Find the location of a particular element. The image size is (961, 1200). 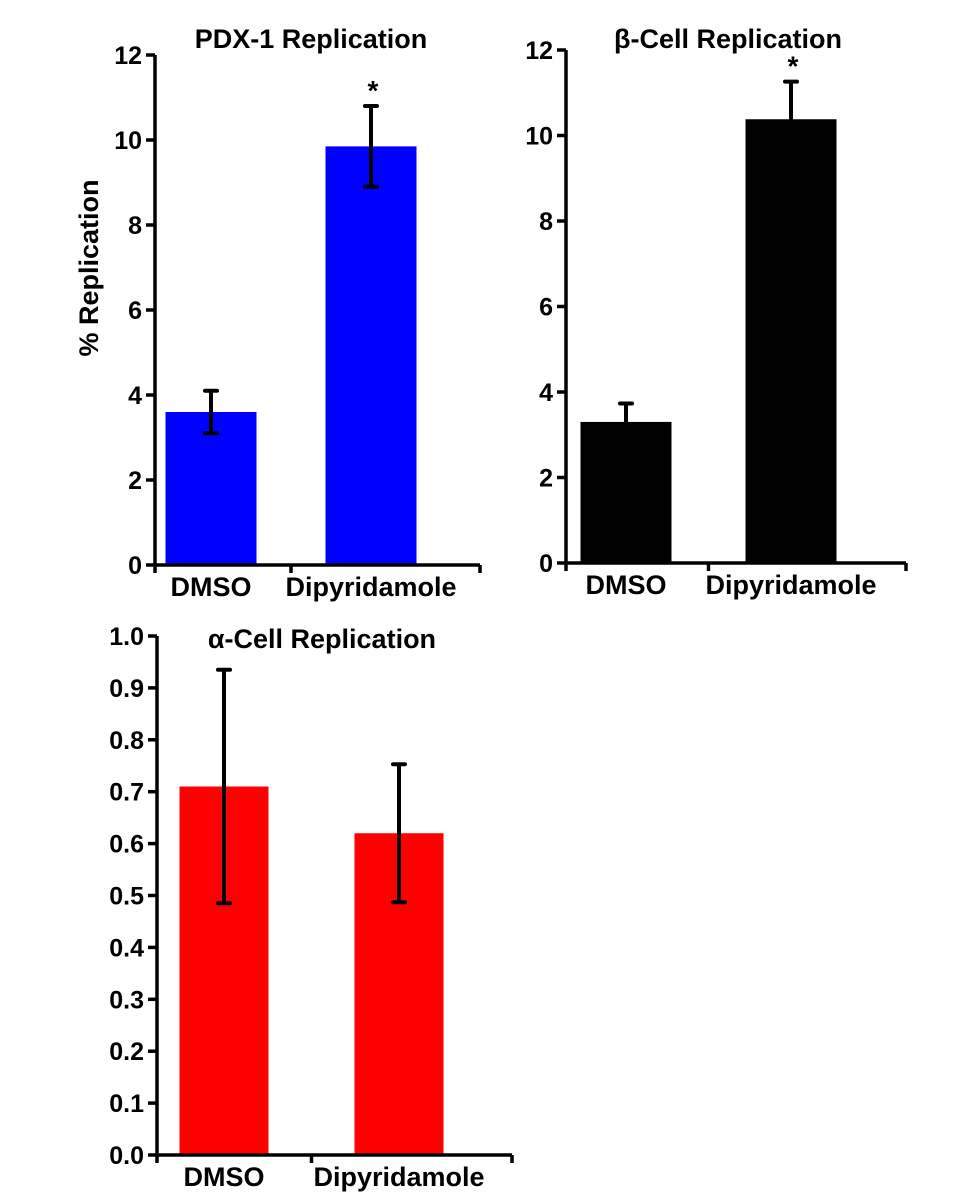

y-tick-label: 1.0 is located at coordinates (126, 637).